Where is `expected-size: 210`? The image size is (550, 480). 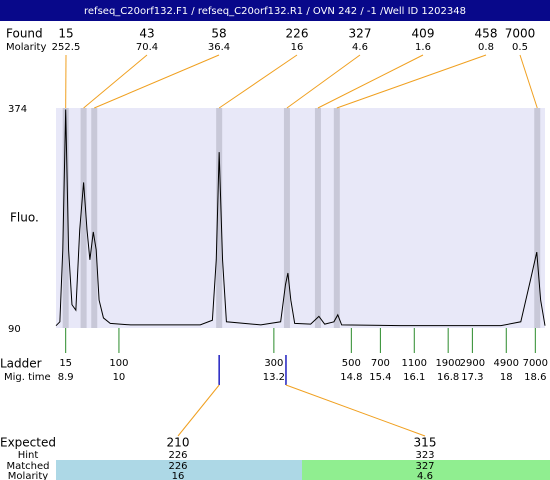
expected-size: 210 is located at coordinates (178, 443).